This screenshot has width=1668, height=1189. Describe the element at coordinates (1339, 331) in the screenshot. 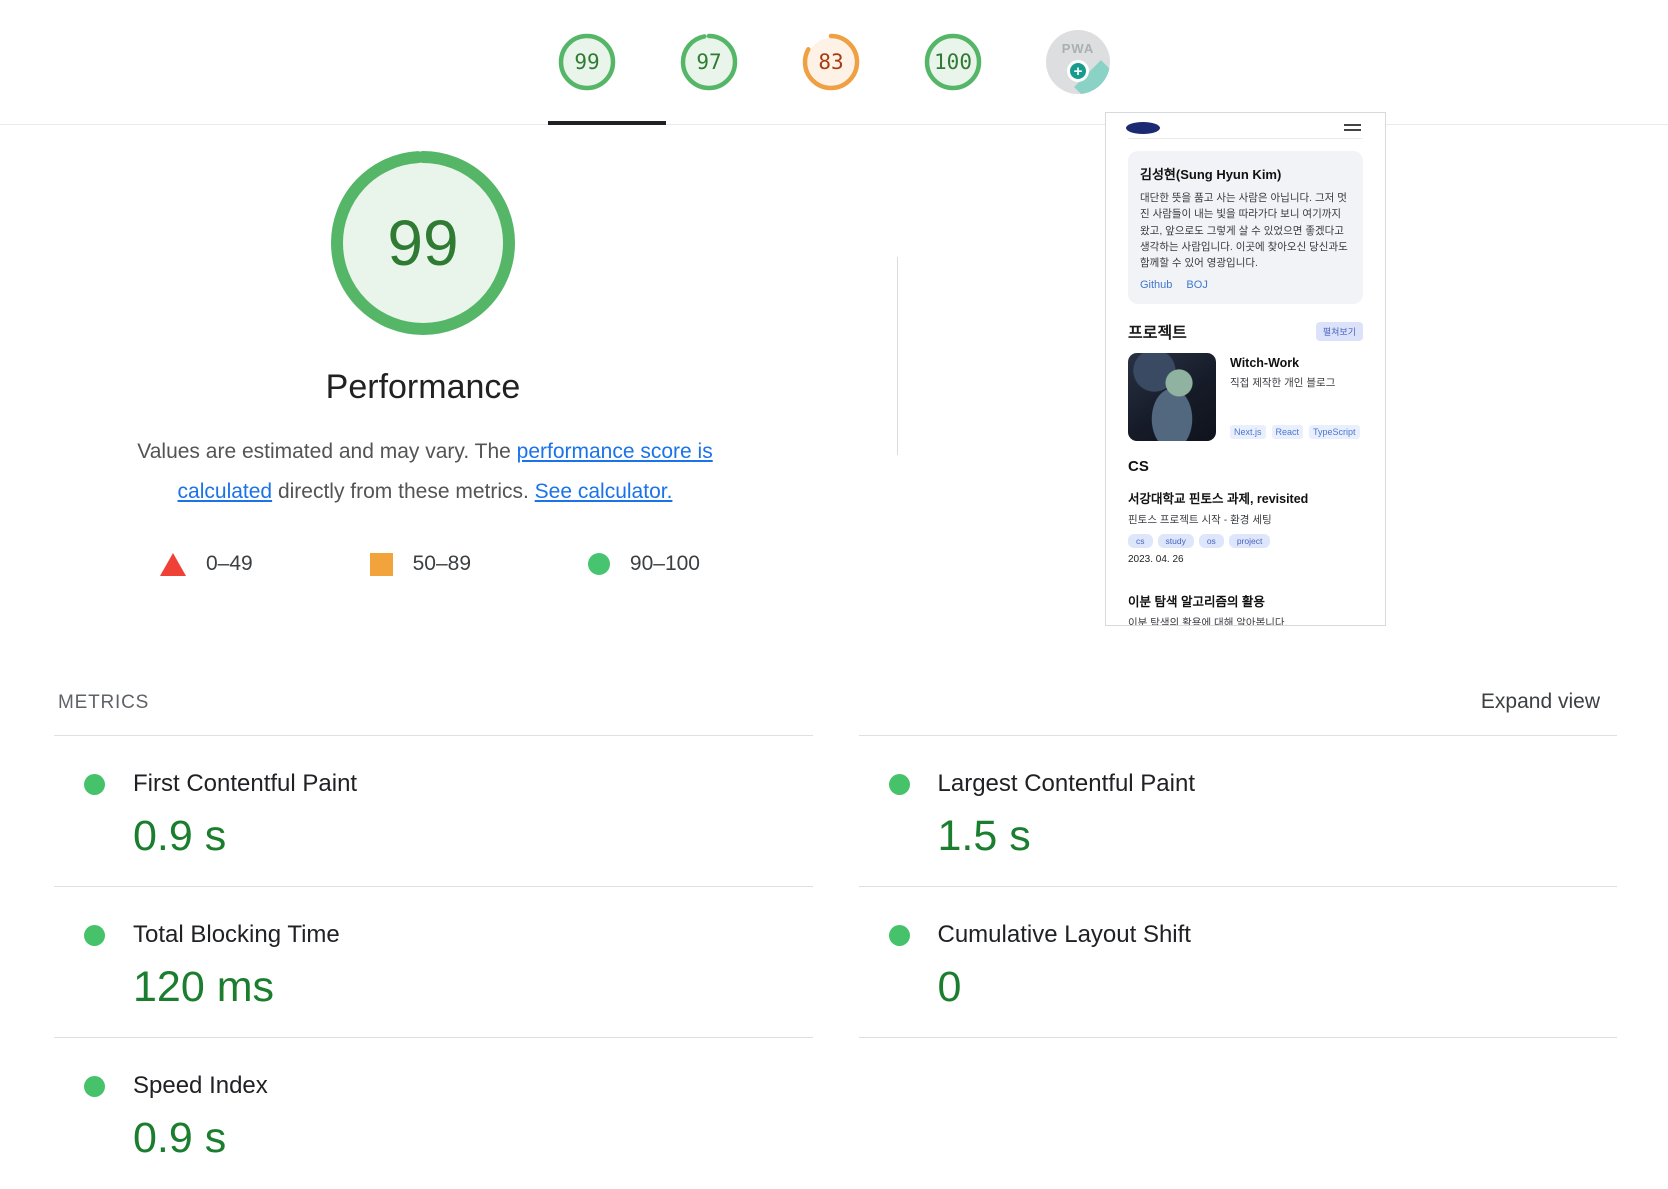

I see `expand-chip: 펼쳐보기` at that location.